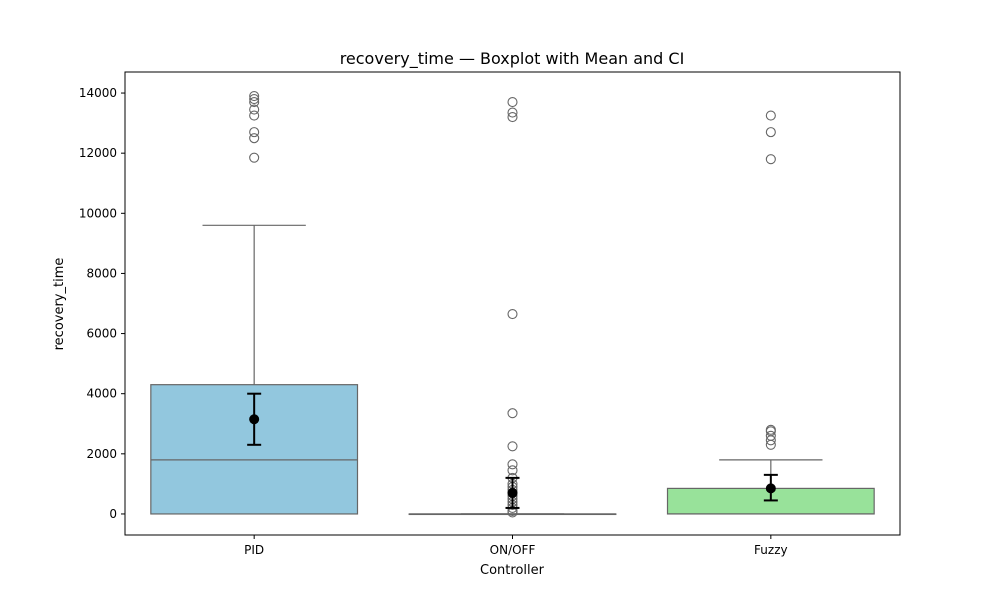  What do you see at coordinates (512, 570) in the screenshot?
I see `x-axis-label: Controller` at bounding box center [512, 570].